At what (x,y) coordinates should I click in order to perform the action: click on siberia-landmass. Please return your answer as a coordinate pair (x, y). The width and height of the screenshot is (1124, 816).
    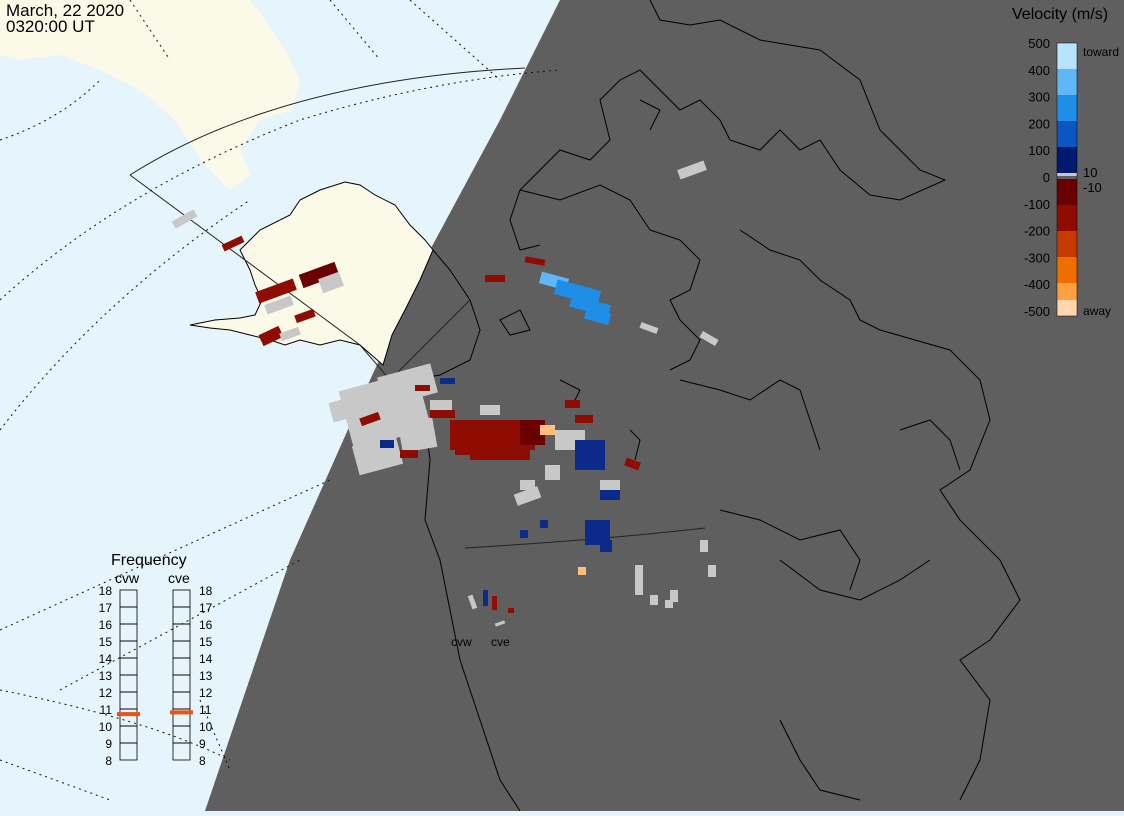
    Looking at the image, I should click on (150, 95).